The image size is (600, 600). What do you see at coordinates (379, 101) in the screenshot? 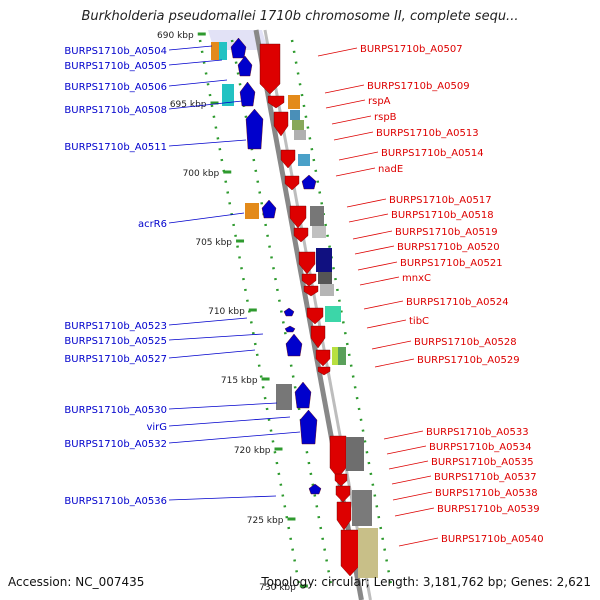
I see `gene-label-right: rspA` at bounding box center [379, 101].